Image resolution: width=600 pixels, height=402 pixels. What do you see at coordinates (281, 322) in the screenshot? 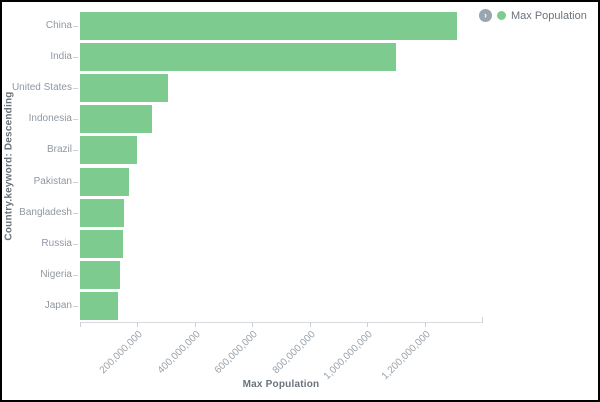
I see `x-axis-line` at bounding box center [281, 322].